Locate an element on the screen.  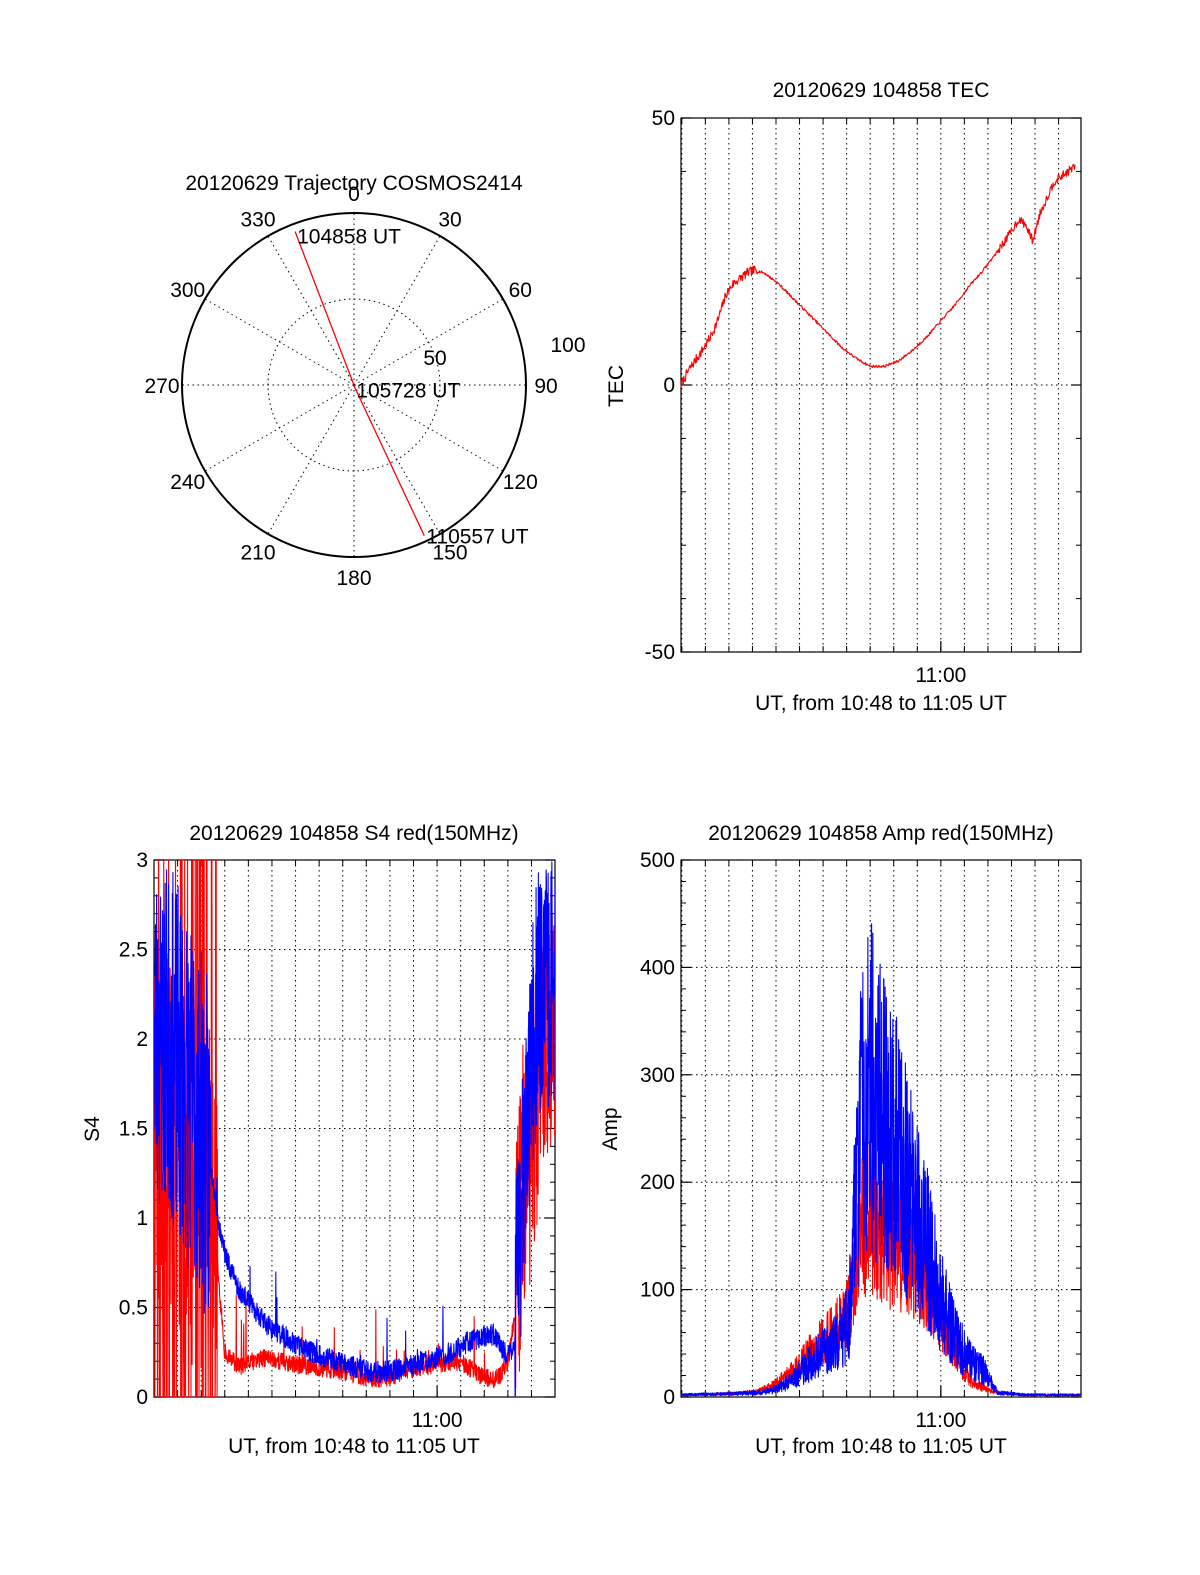
tec-y-tick-label: 0 is located at coordinates (669, 385).